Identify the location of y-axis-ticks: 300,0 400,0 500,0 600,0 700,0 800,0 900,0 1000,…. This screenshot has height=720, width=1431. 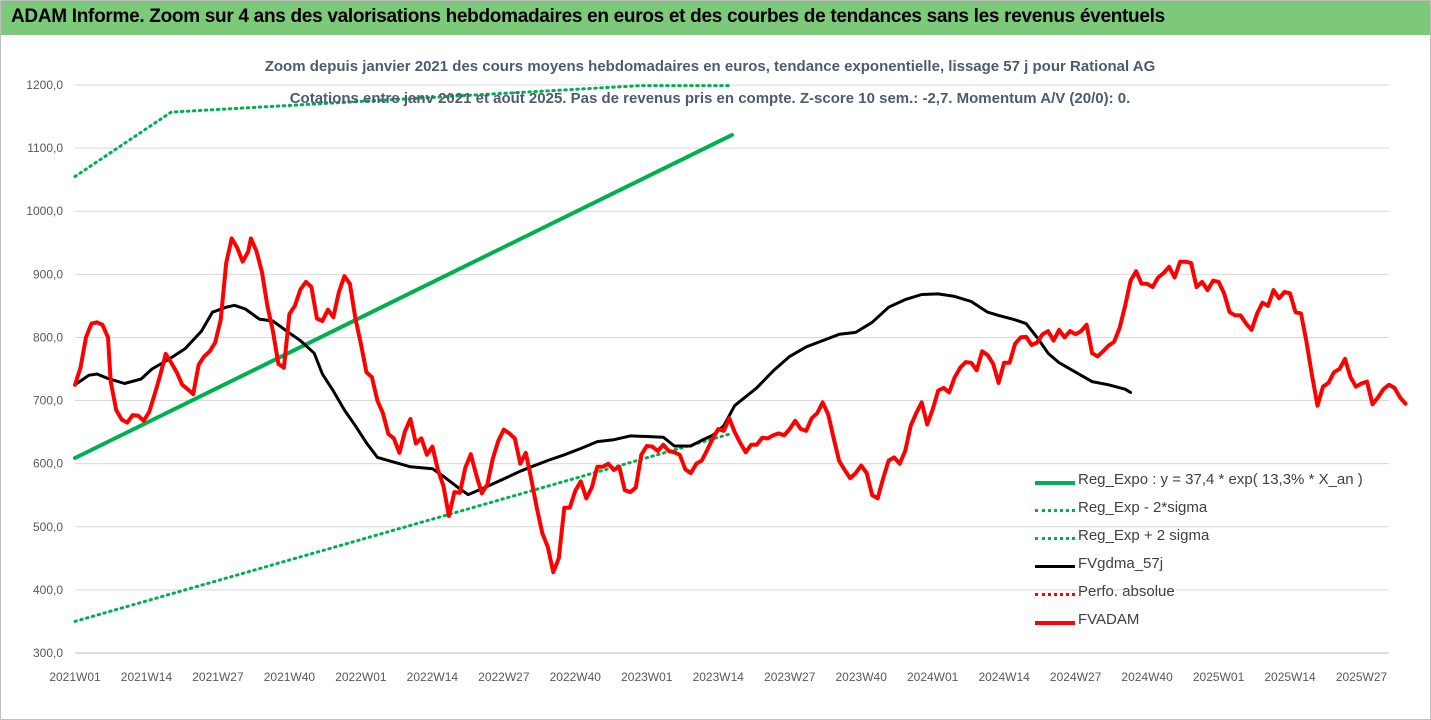
(44, 369).